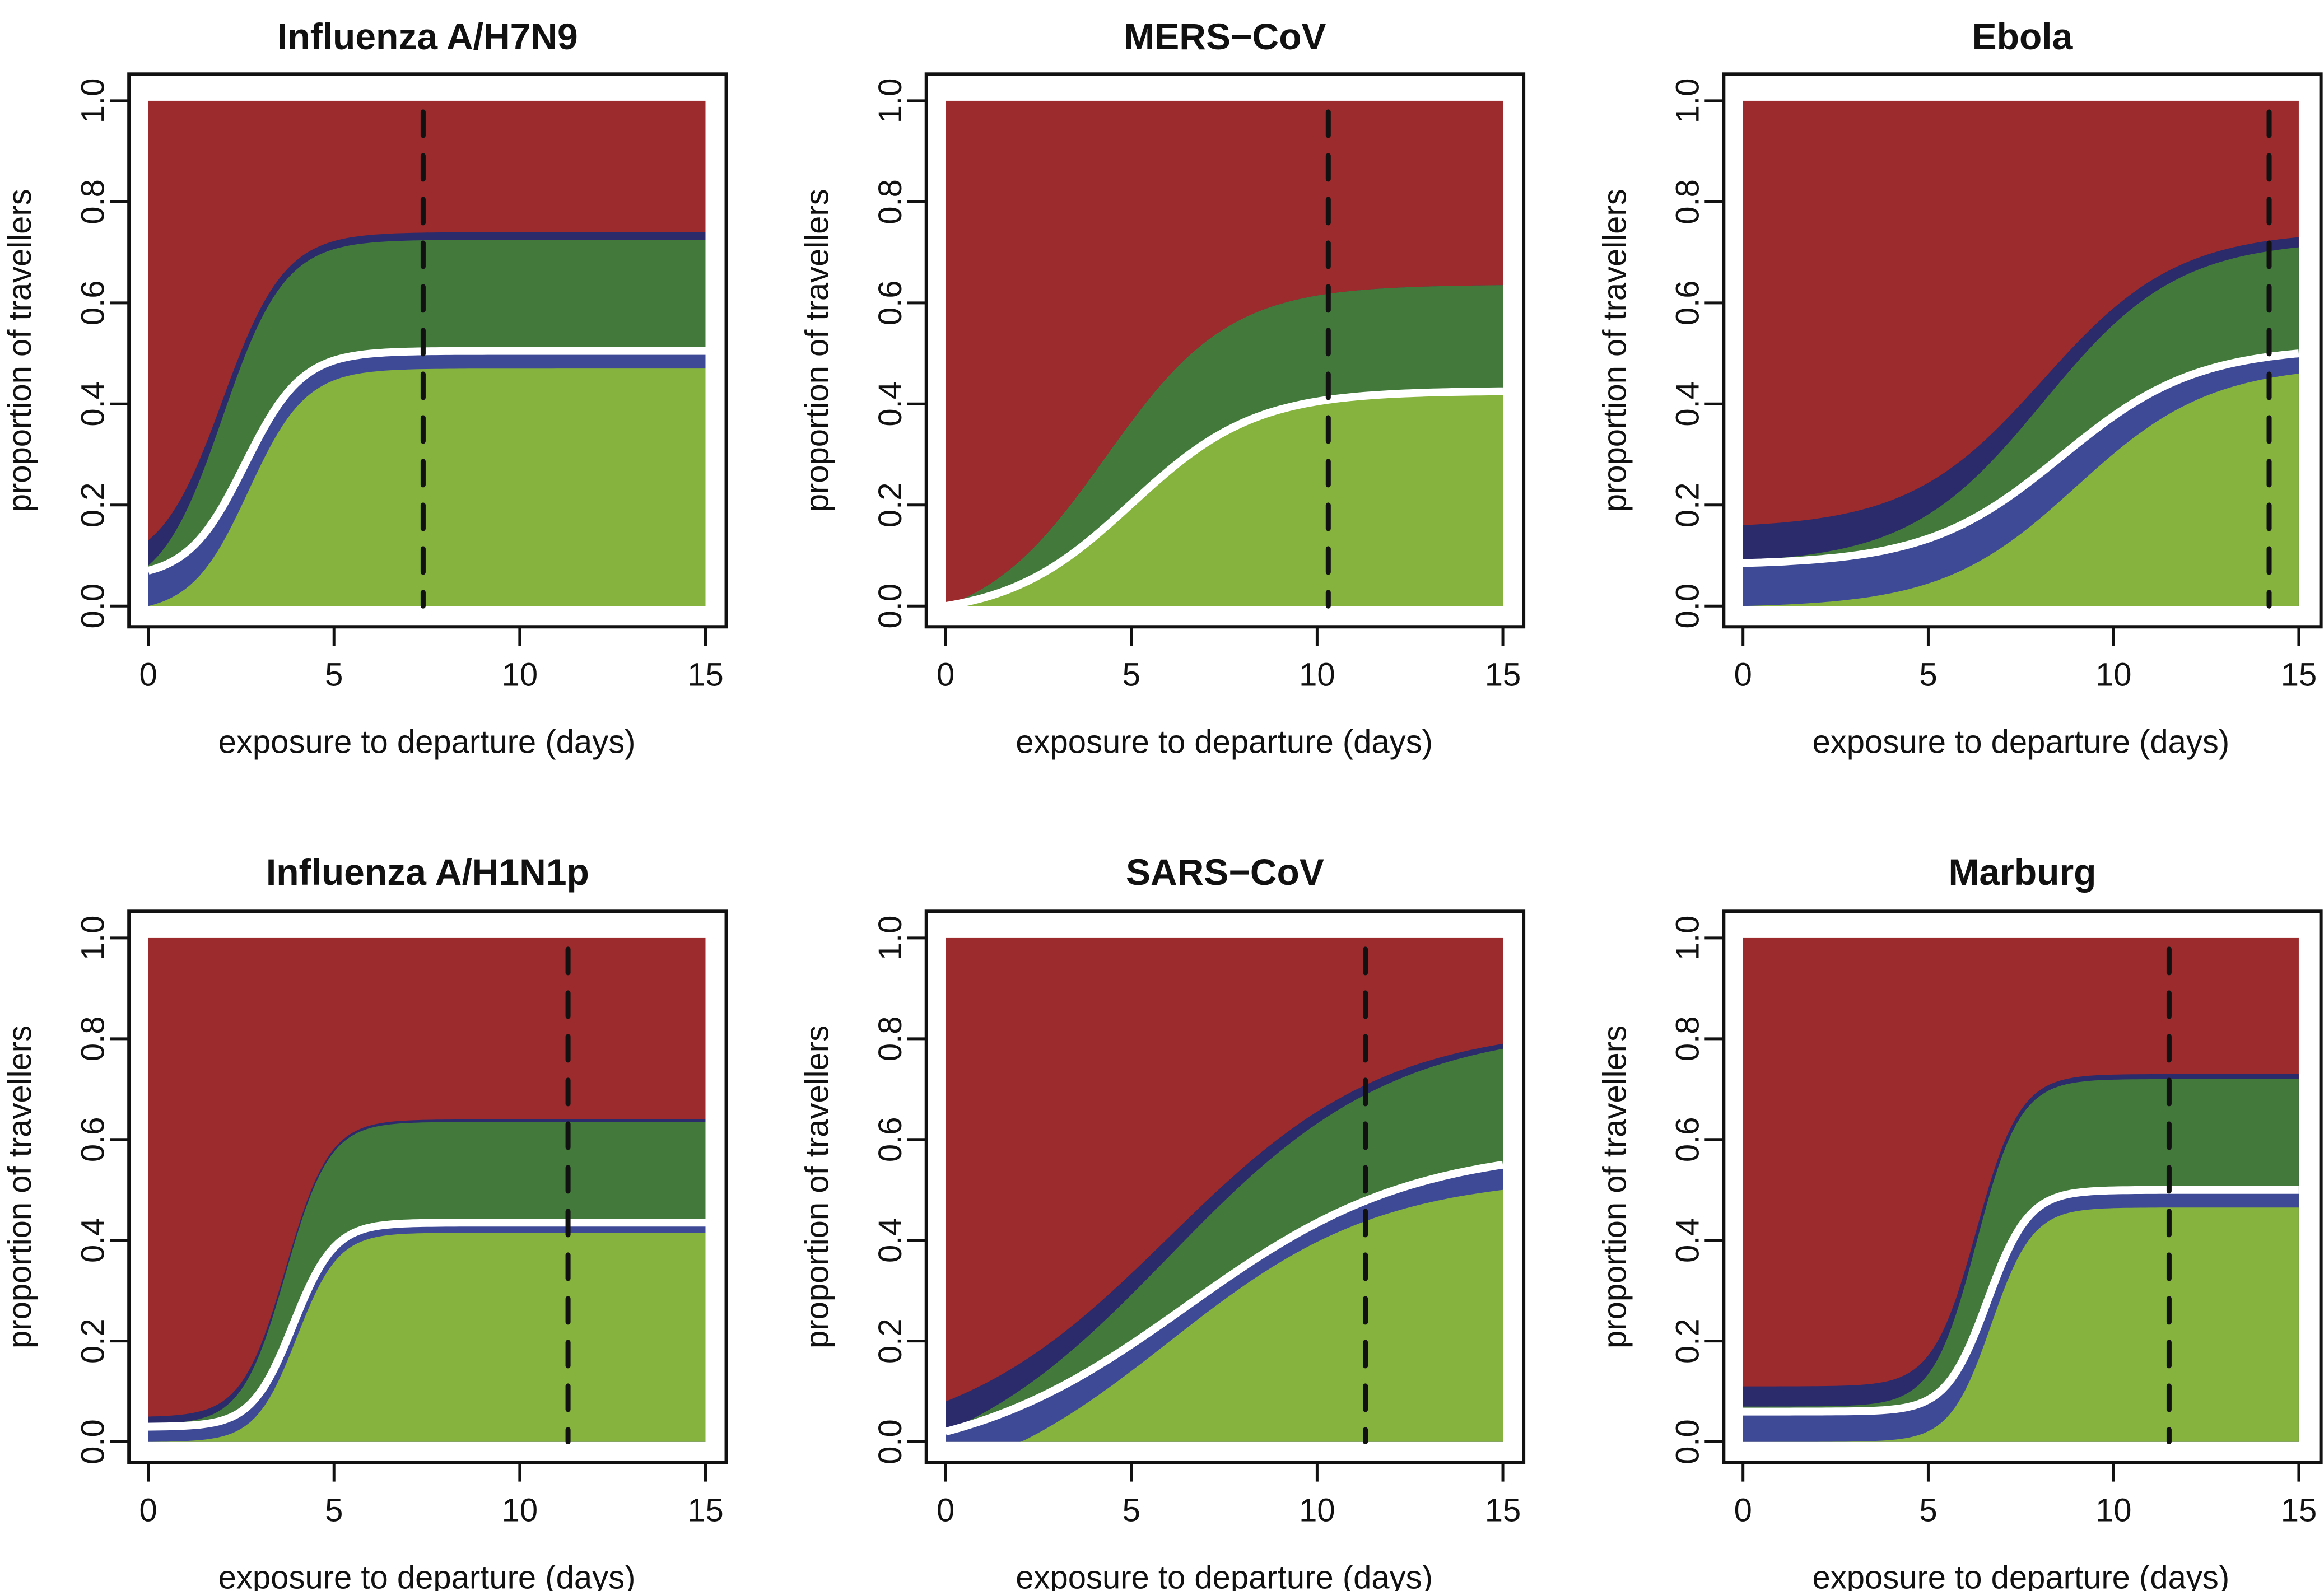 This screenshot has height=1591, width=2324. What do you see at coordinates (2022, 872) in the screenshot?
I see `panel-title: Marburg` at bounding box center [2022, 872].